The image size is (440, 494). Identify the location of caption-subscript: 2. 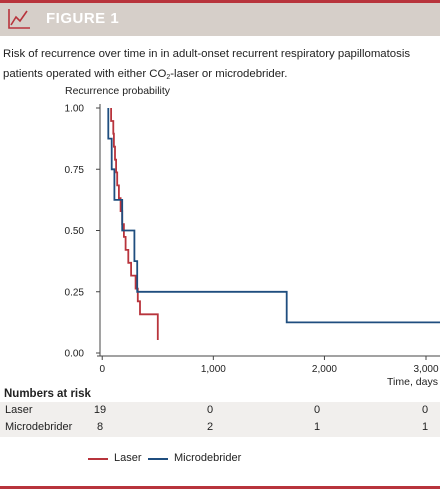
(168, 77).